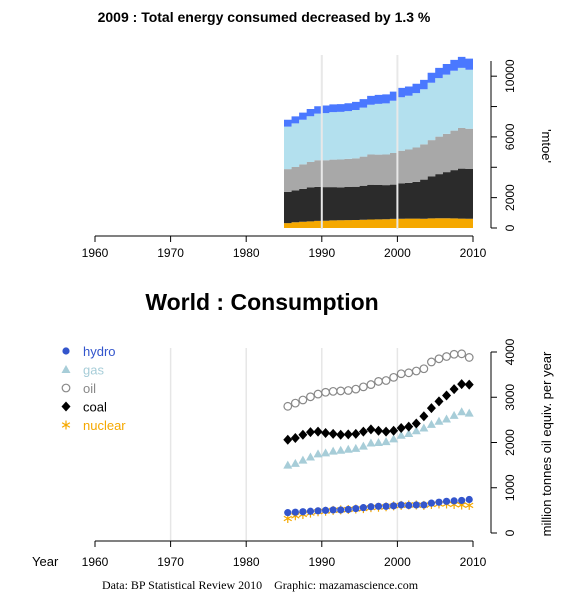 Image resolution: width=562 pixels, height=595 pixels. I want to click on chart2-x-axis-label: Year, so click(45, 561).